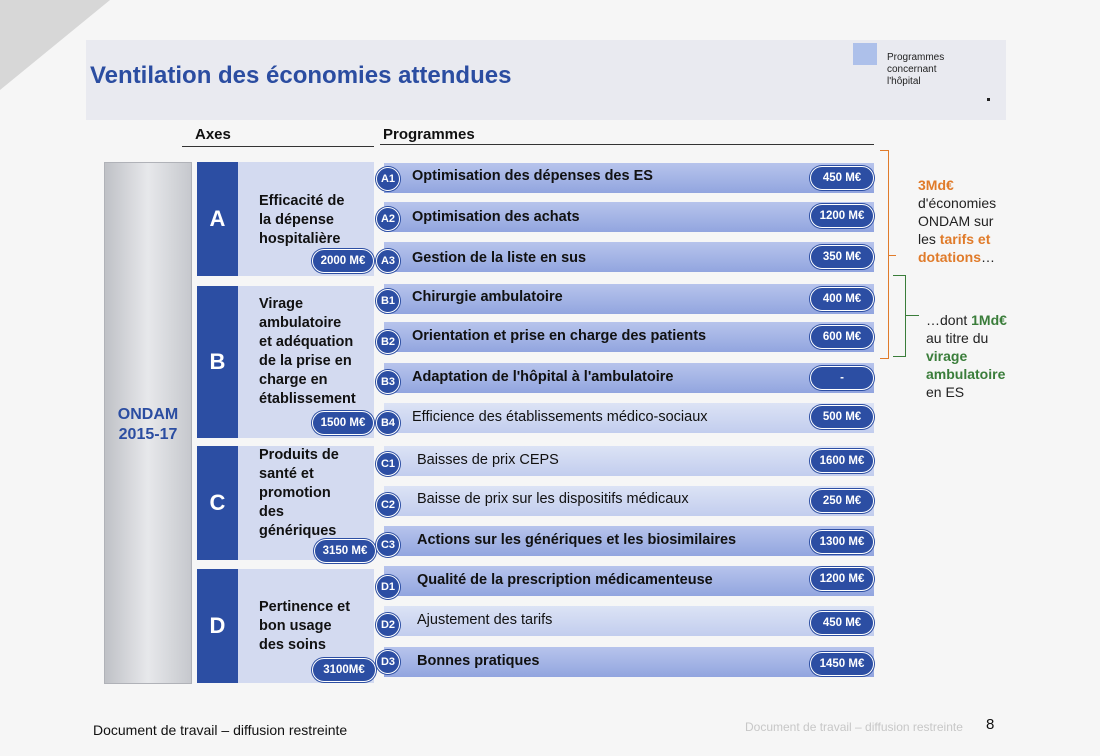 This screenshot has height=756, width=1100. What do you see at coordinates (912, 315) in the screenshot?
I see `bracket-green-tick` at bounding box center [912, 315].